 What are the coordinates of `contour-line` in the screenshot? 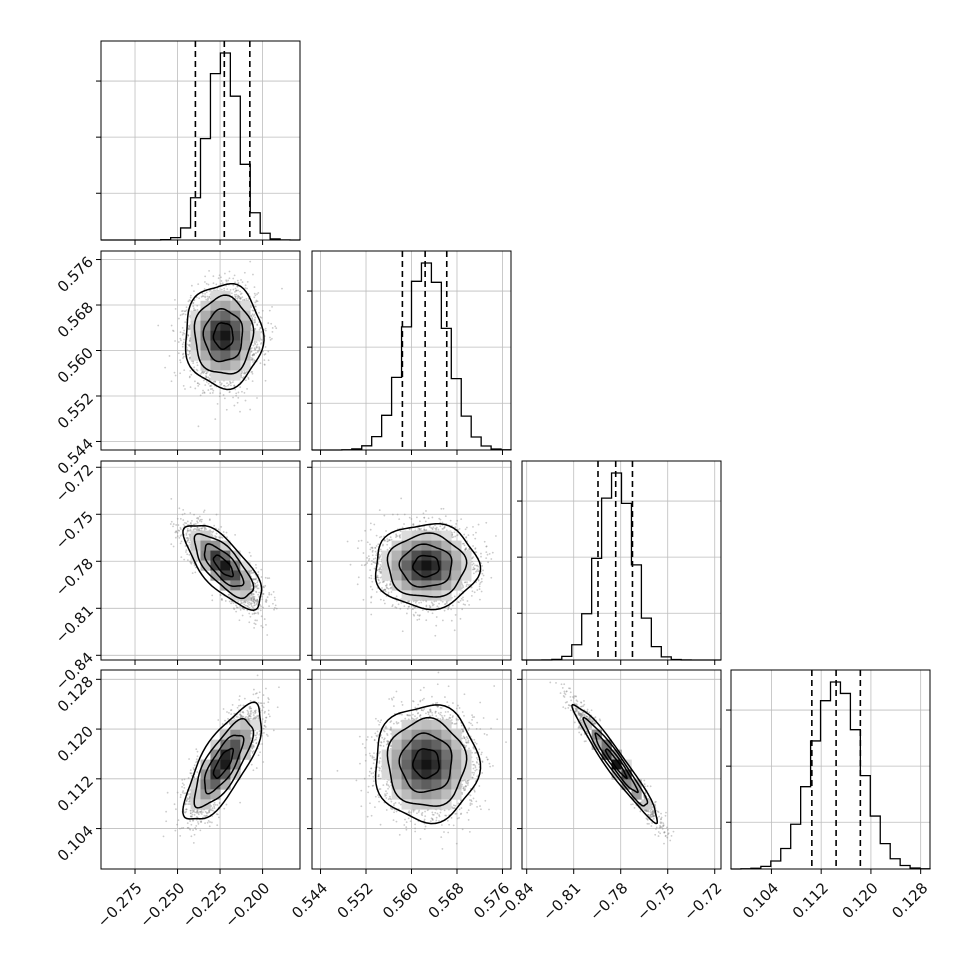 It's located at (425, 565).